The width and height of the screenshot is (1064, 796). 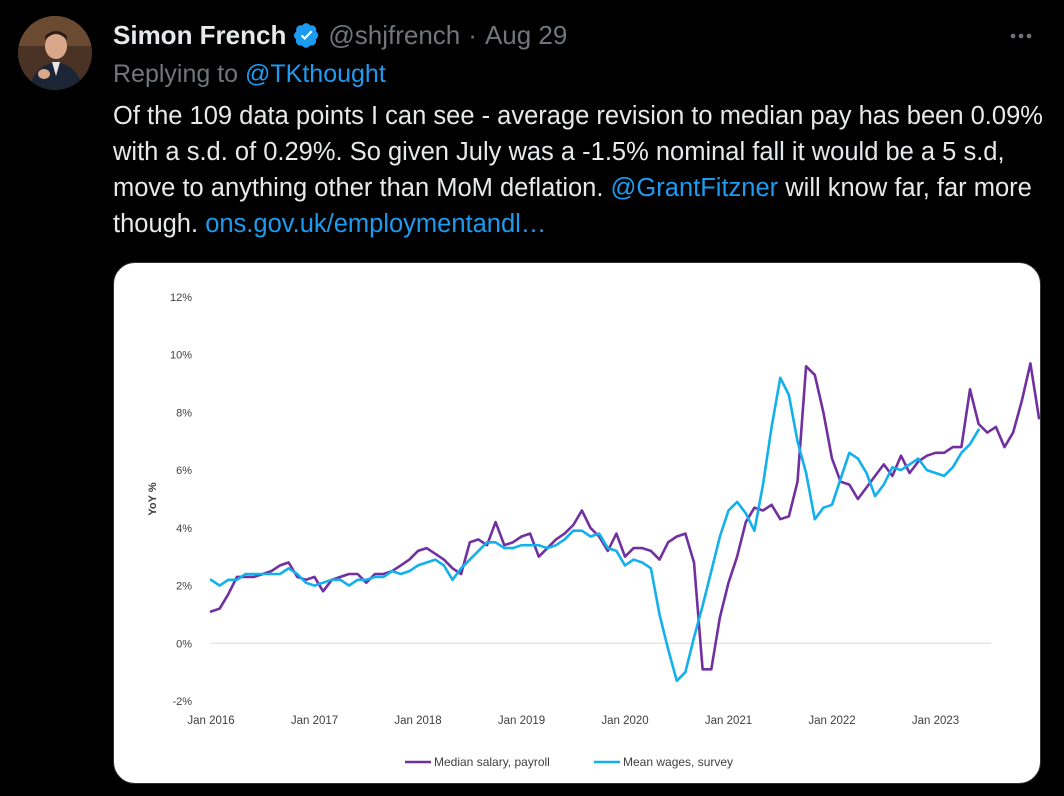 What do you see at coordinates (521, 721) in the screenshot?
I see `x-tick-label: Jan 2019` at bounding box center [521, 721].